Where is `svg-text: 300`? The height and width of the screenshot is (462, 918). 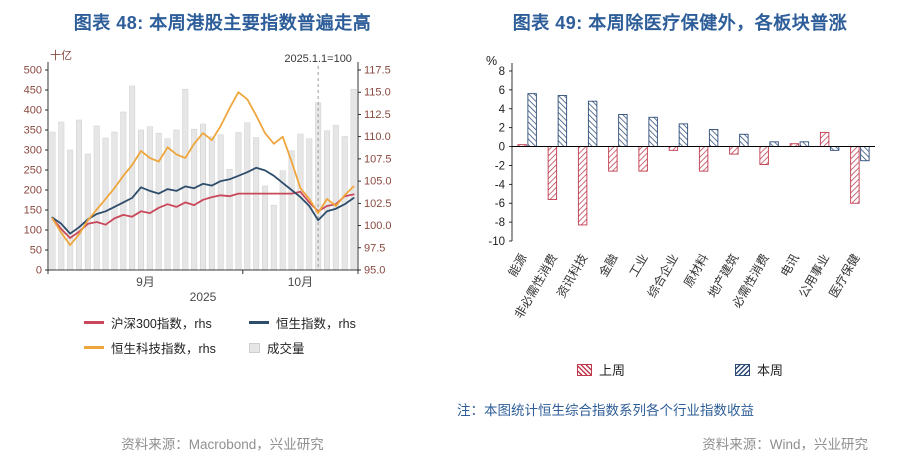 svg-text: 300 is located at coordinates (33, 151).